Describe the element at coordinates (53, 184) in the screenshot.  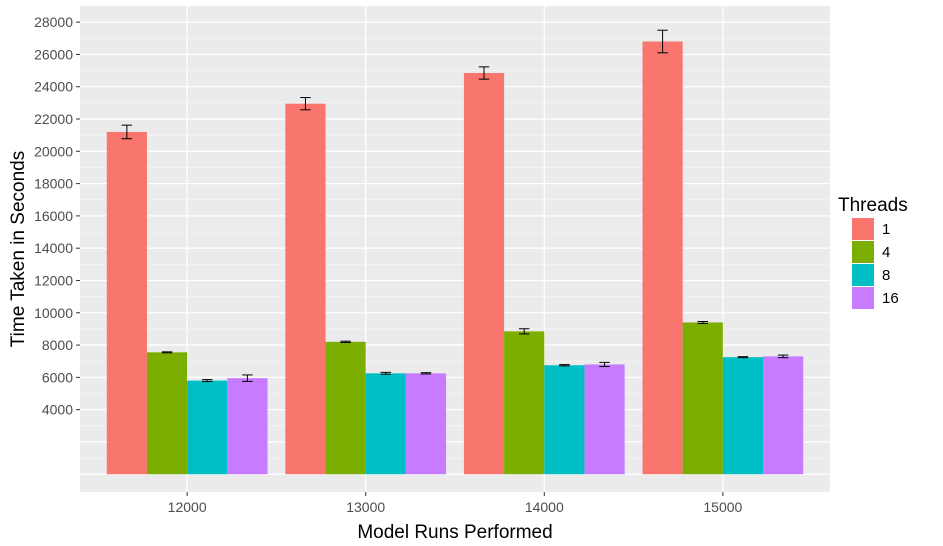
I see `y-tick-label: 18000` at that location.